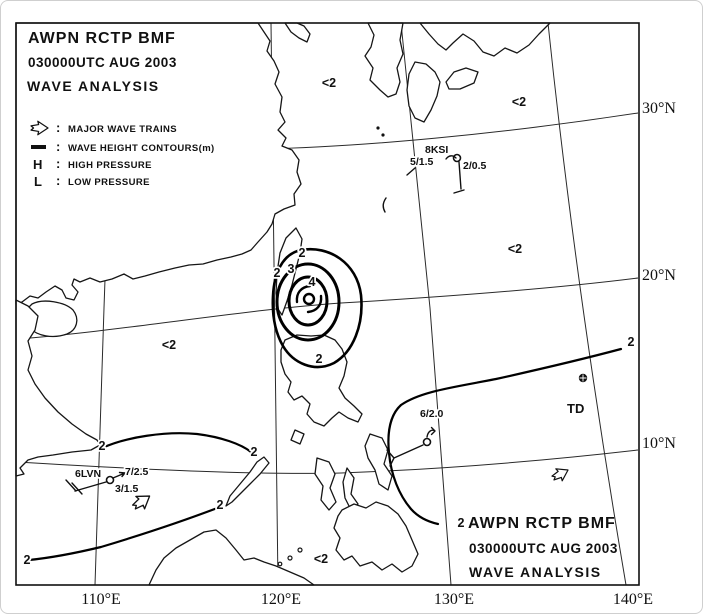  I want to click on typhoon-eye, so click(309, 299).